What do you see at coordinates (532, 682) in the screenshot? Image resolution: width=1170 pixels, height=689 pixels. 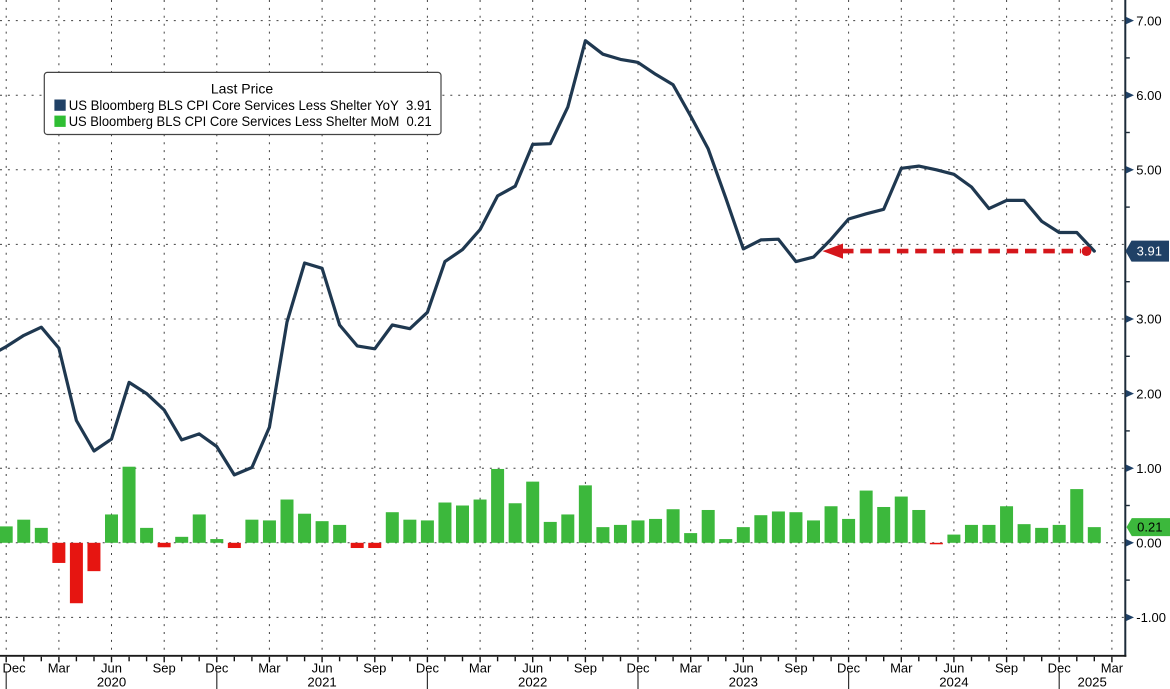 I see `svg-text: 2022` at bounding box center [532, 682].